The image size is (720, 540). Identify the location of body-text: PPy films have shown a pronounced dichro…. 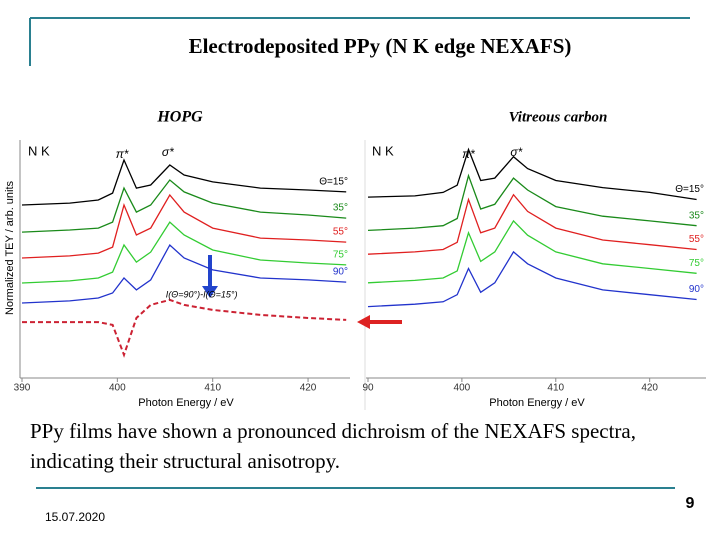
(333, 446).